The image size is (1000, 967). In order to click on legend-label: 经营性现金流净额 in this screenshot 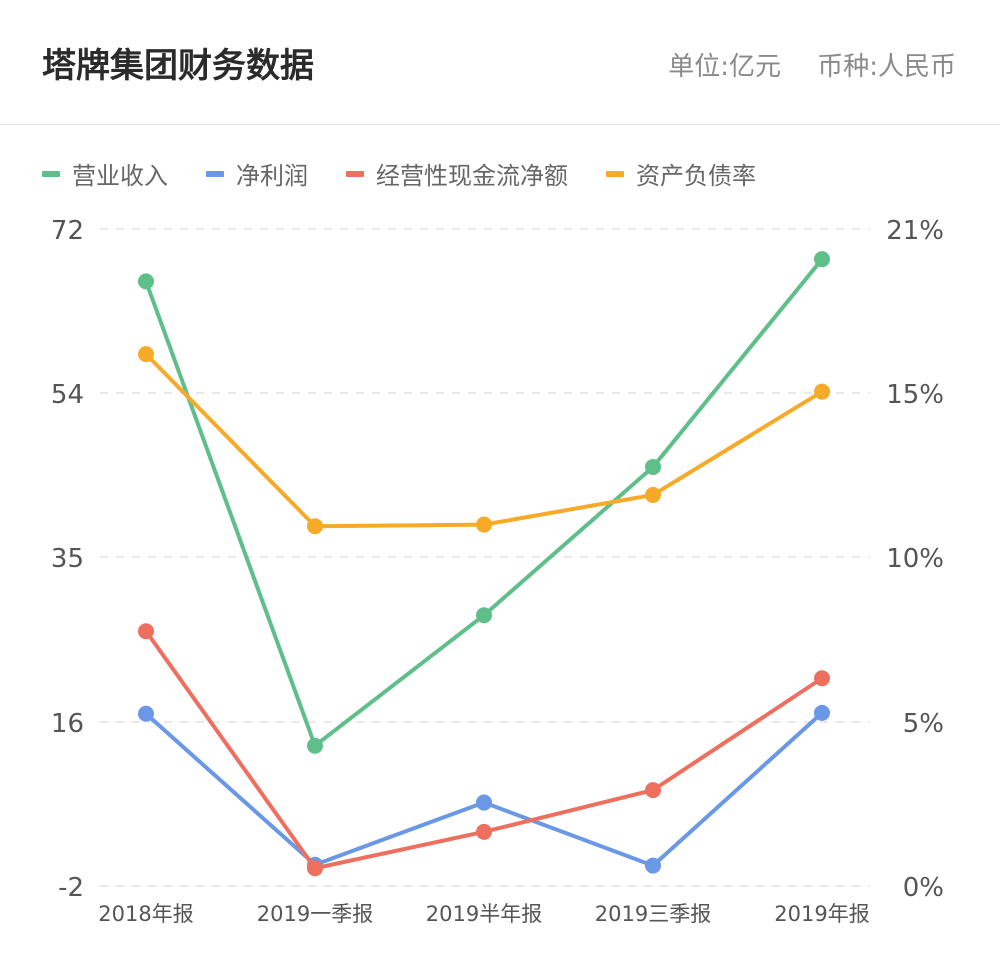, I will do `click(472, 176)`.